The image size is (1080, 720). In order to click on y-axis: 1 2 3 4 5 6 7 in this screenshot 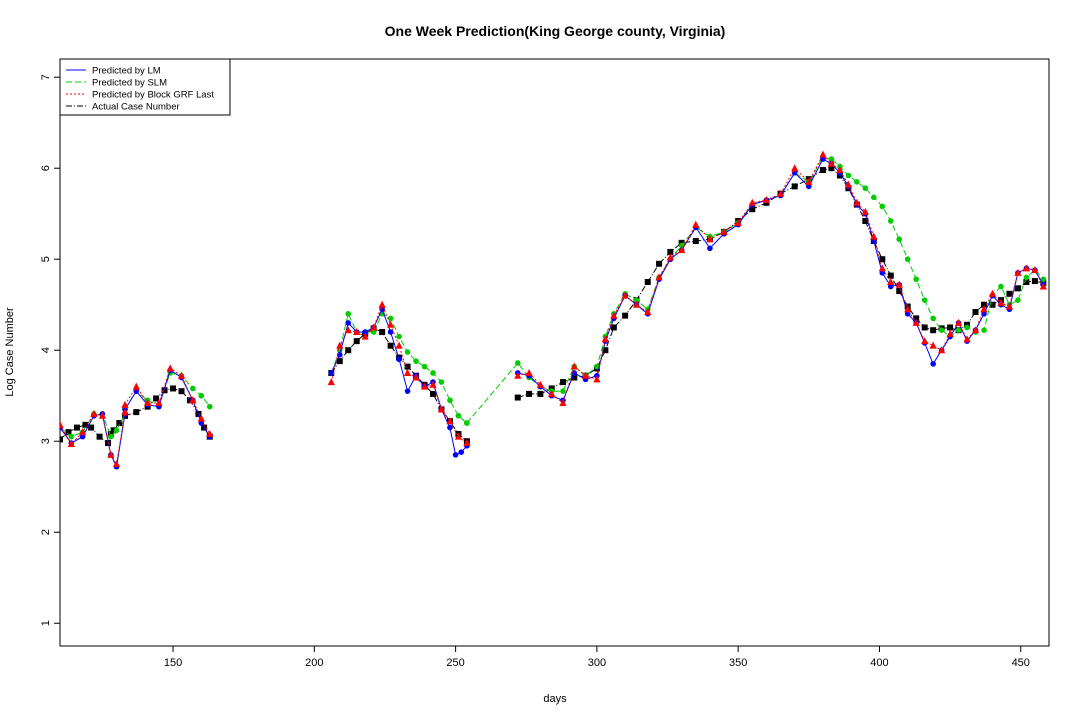, I will do `click(50, 350)`.